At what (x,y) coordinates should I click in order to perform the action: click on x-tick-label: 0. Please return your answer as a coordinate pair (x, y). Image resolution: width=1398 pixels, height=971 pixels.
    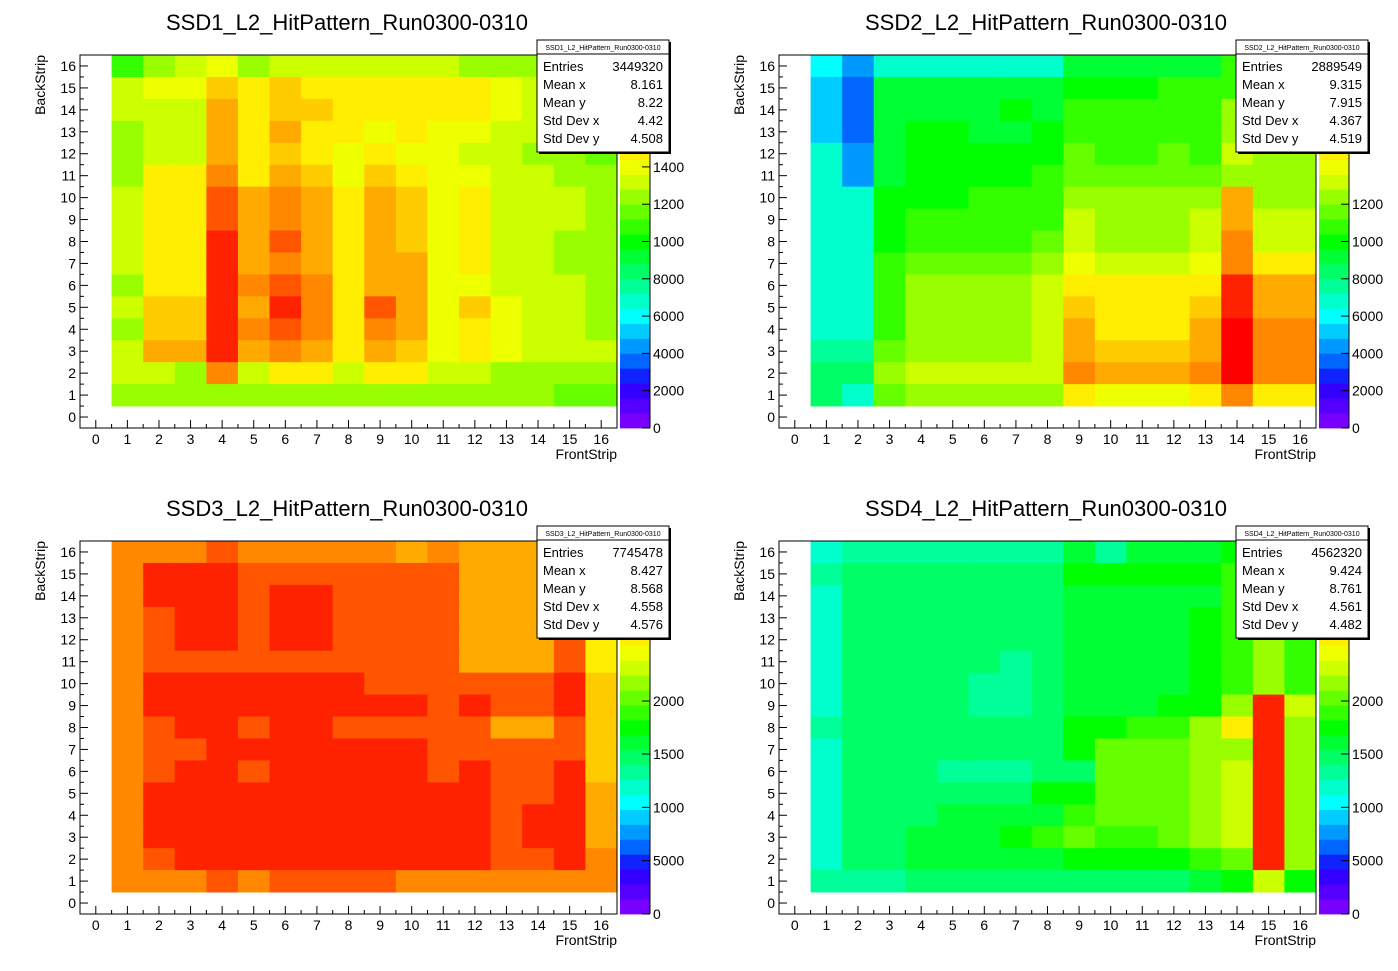
    Looking at the image, I should click on (96, 439).